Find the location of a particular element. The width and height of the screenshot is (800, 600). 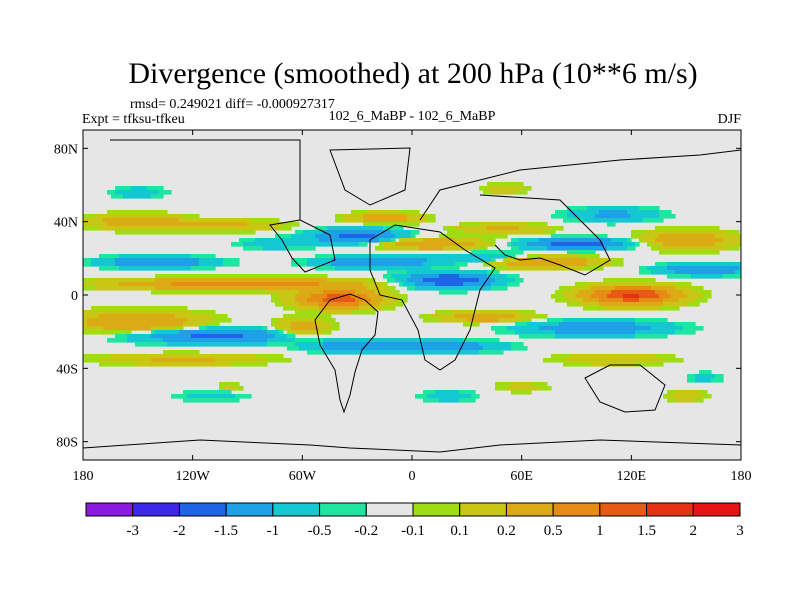

coastline-south-america is located at coordinates (346, 353).